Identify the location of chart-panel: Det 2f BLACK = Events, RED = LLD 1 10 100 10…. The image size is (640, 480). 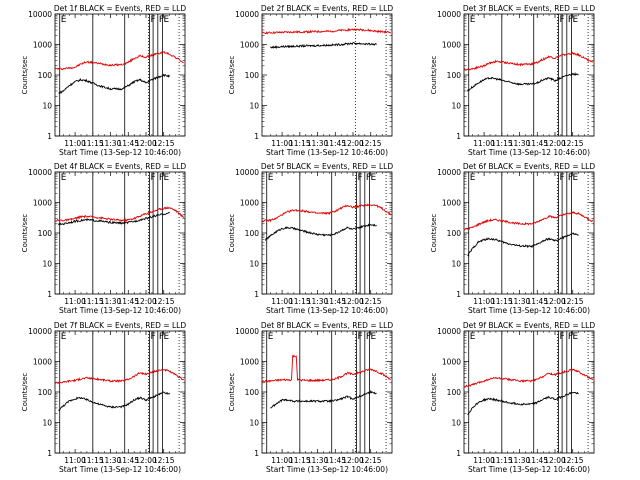
(310, 80).